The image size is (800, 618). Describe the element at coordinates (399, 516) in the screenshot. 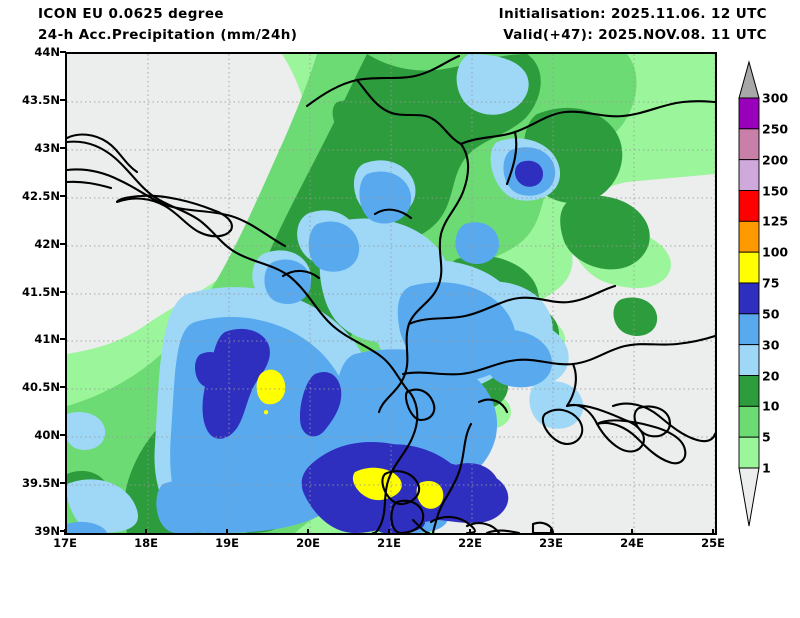

I see `precip-band-50-tail-s` at that location.